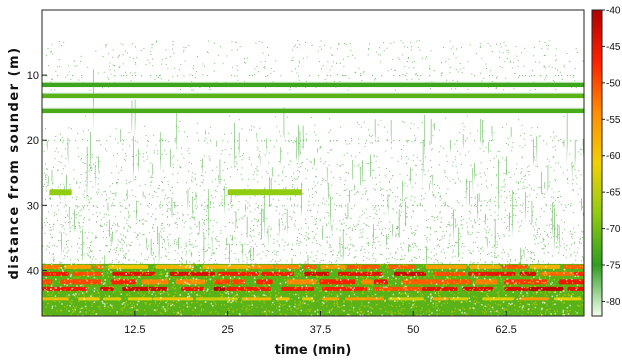  I want to click on colorbar-tick-label: -60, so click(613, 156).